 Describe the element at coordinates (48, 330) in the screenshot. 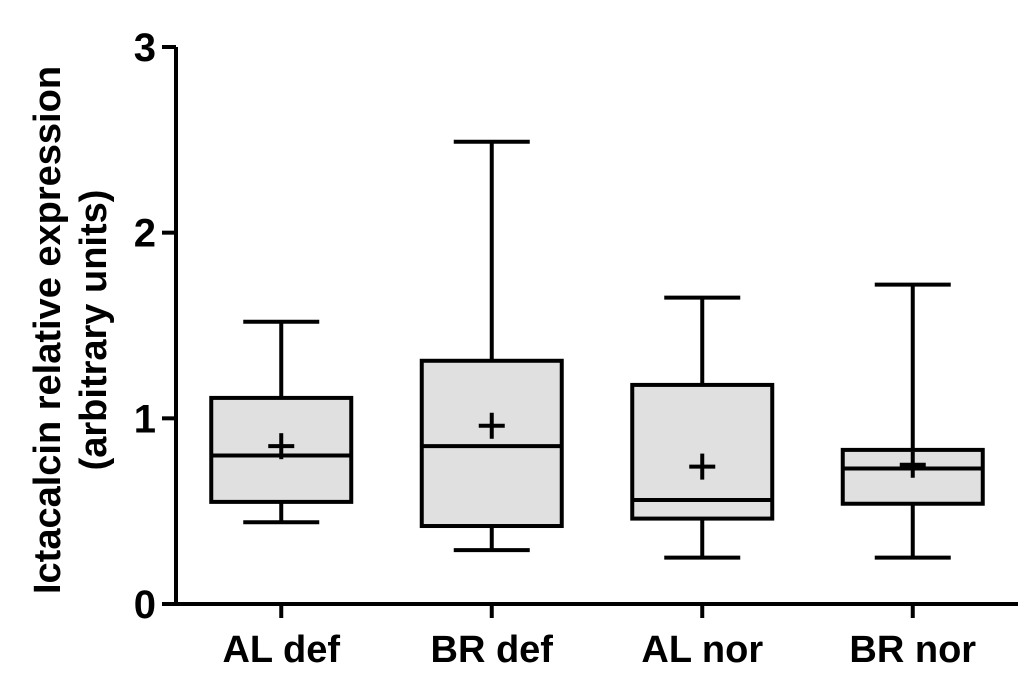

I see `y-axis-label-line1: Ictacalcin relative expression` at that location.